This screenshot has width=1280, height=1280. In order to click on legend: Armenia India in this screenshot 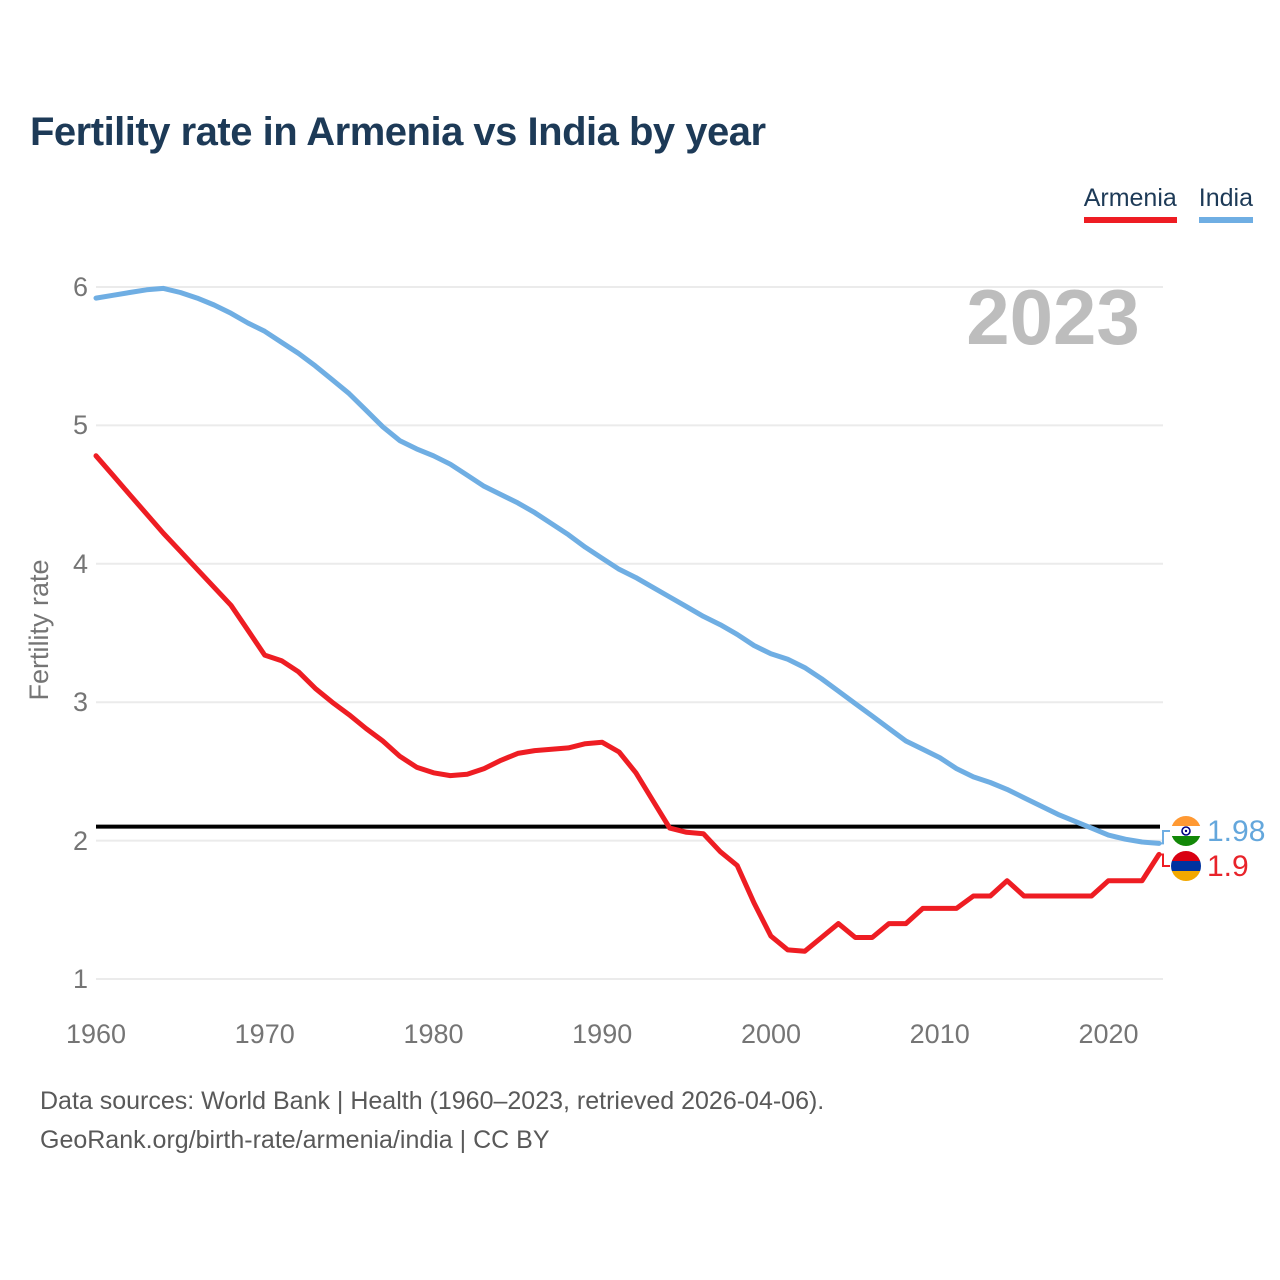, I will do `click(1168, 203)`.